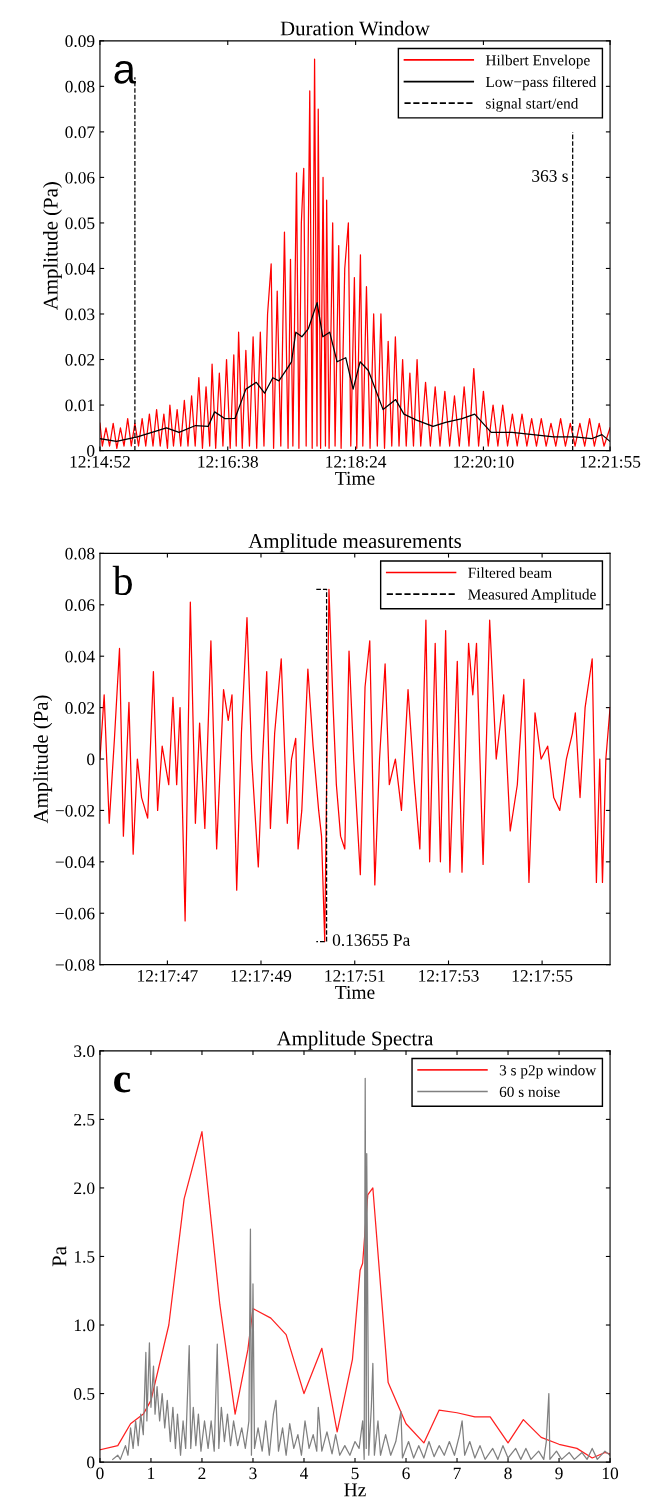 Image resolution: width=649 pixels, height=1512 pixels. Describe the element at coordinates (84, 1257) in the screenshot. I see `y-tick-label: 1.5` at that location.